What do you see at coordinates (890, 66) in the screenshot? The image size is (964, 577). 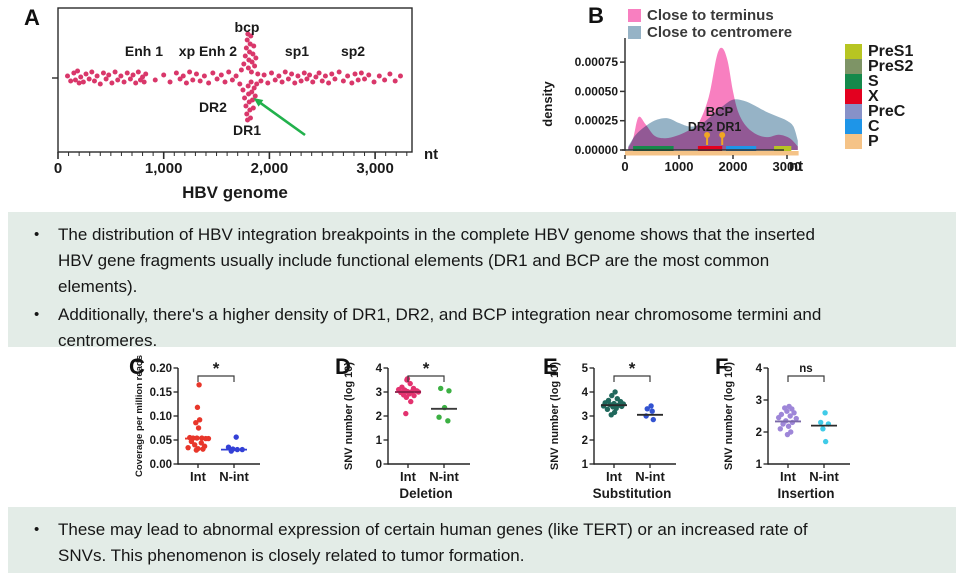 I see `gene-legend-label: PreS2` at bounding box center [890, 66].